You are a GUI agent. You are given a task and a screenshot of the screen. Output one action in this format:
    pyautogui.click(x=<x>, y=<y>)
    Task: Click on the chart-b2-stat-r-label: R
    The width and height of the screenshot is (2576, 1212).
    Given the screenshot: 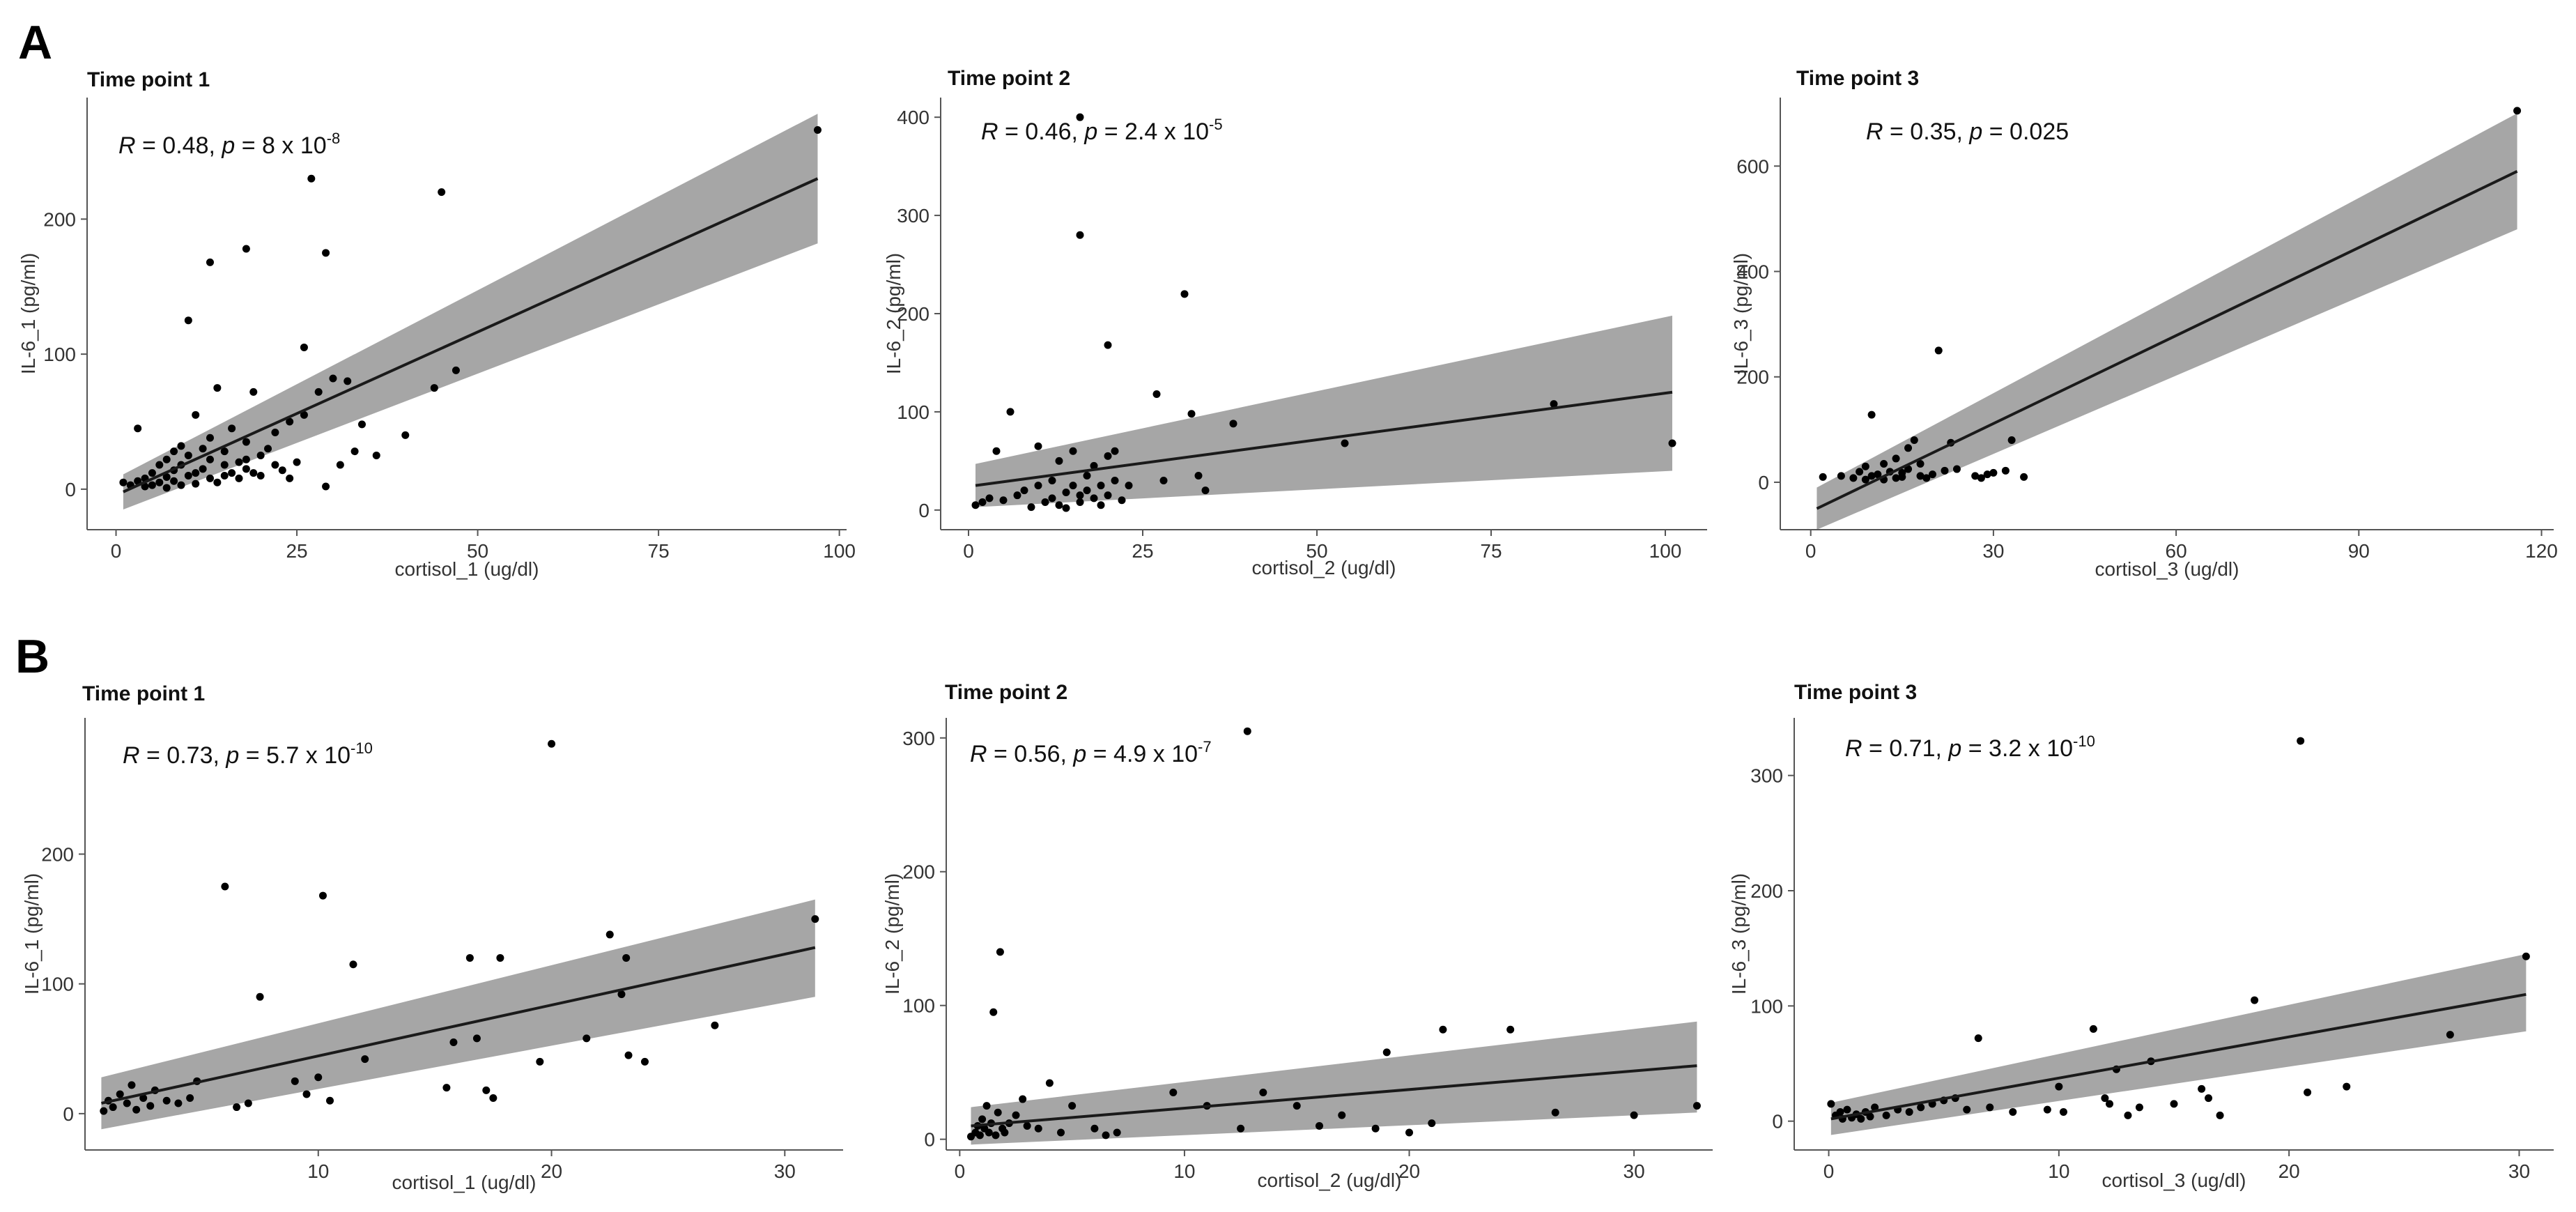 What is the action you would take?
    pyautogui.click(x=978, y=754)
    